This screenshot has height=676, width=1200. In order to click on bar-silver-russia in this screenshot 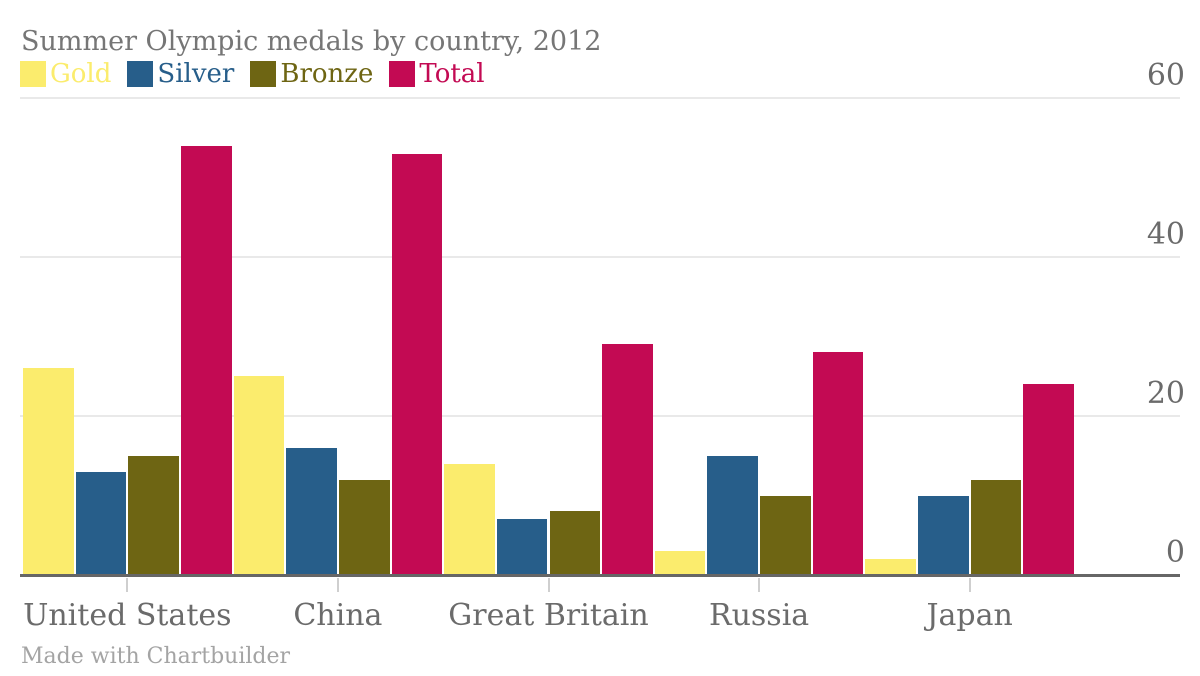, I will do `click(733, 515)`.